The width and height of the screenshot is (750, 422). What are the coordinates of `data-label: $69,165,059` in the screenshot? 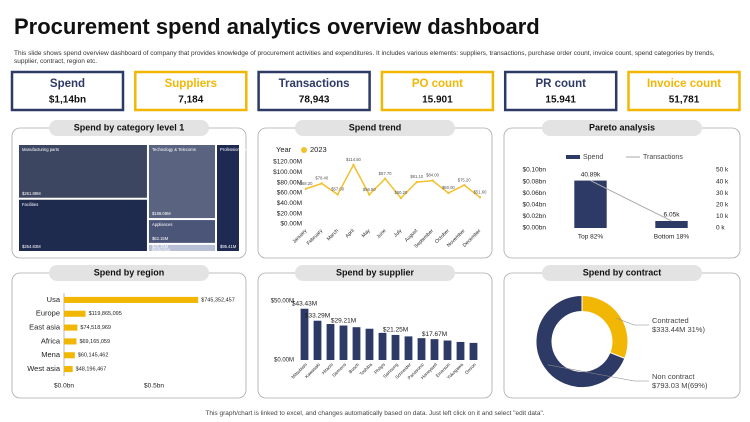 It's located at (94, 342).